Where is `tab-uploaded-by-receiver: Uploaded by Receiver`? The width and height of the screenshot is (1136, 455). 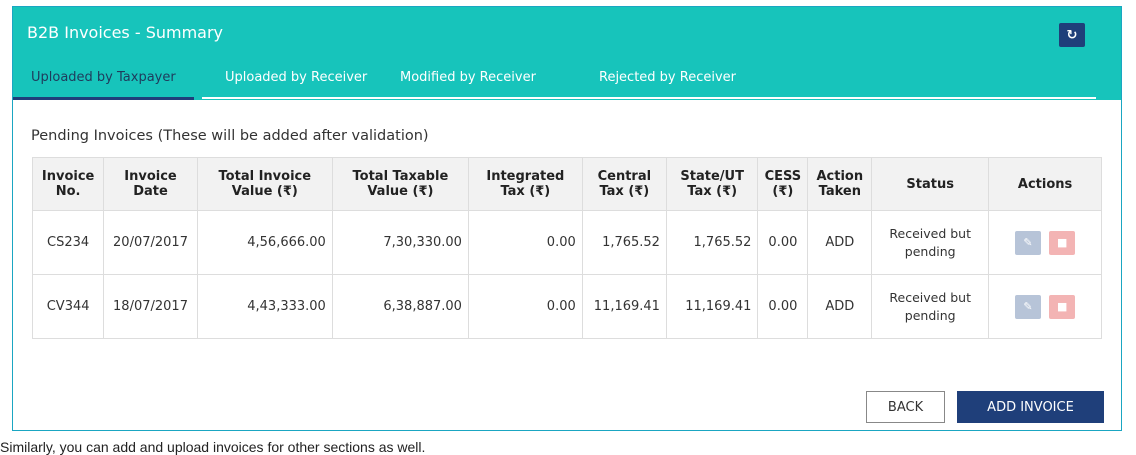 tab-uploaded-by-receiver: Uploaded by Receiver is located at coordinates (296, 77).